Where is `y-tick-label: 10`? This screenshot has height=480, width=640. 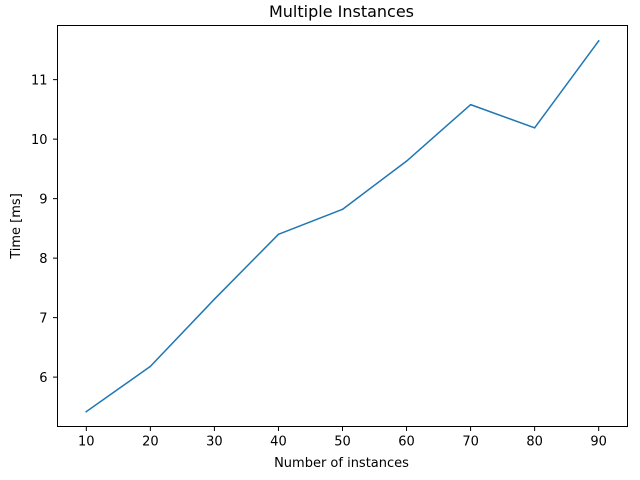 y-tick-label: 10 is located at coordinates (39, 140).